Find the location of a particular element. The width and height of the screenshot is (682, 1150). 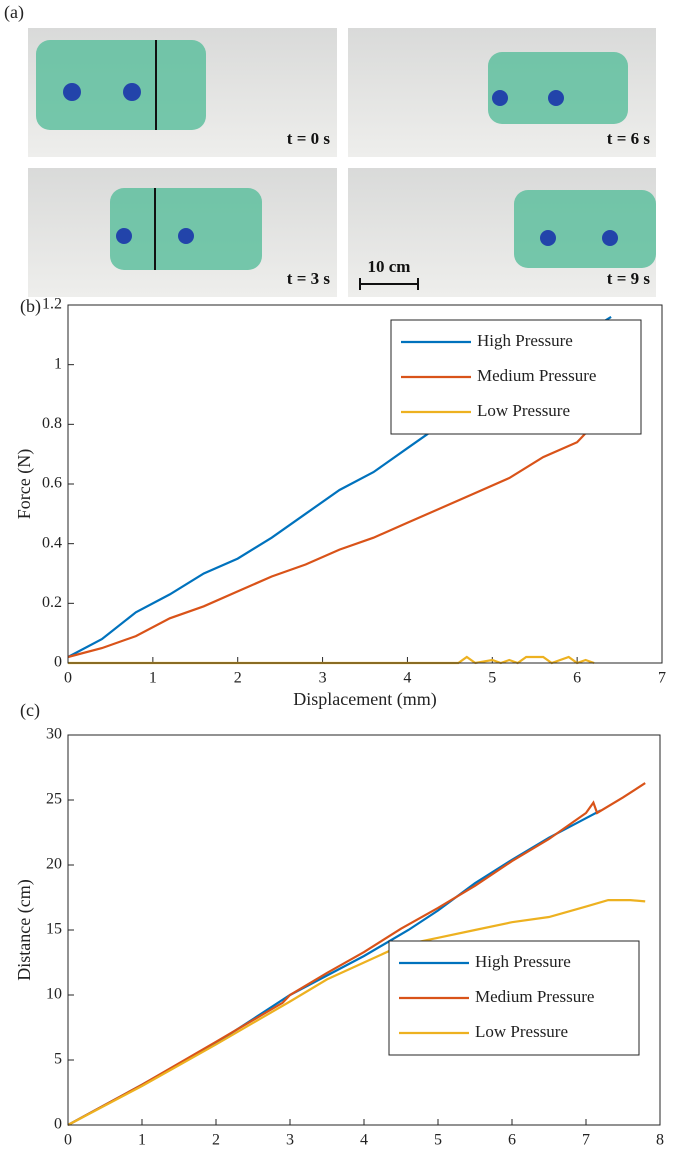

photo: 10 cm t = 9 s is located at coordinates (502, 232).